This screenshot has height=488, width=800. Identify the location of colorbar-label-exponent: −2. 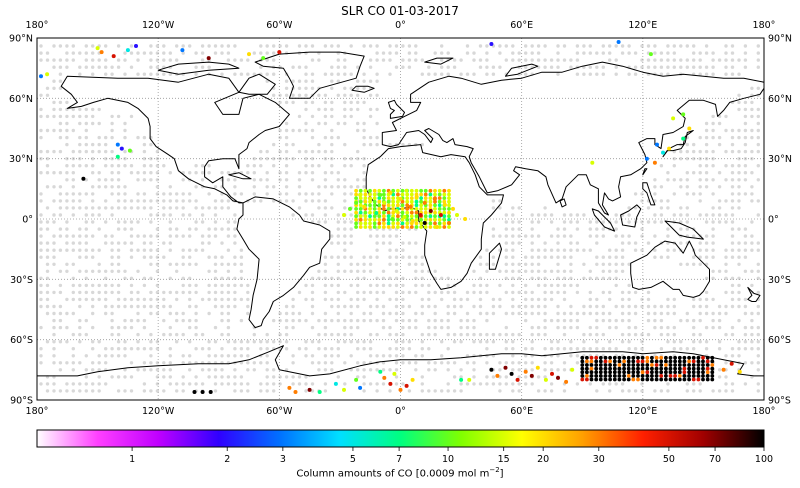
(494, 470).